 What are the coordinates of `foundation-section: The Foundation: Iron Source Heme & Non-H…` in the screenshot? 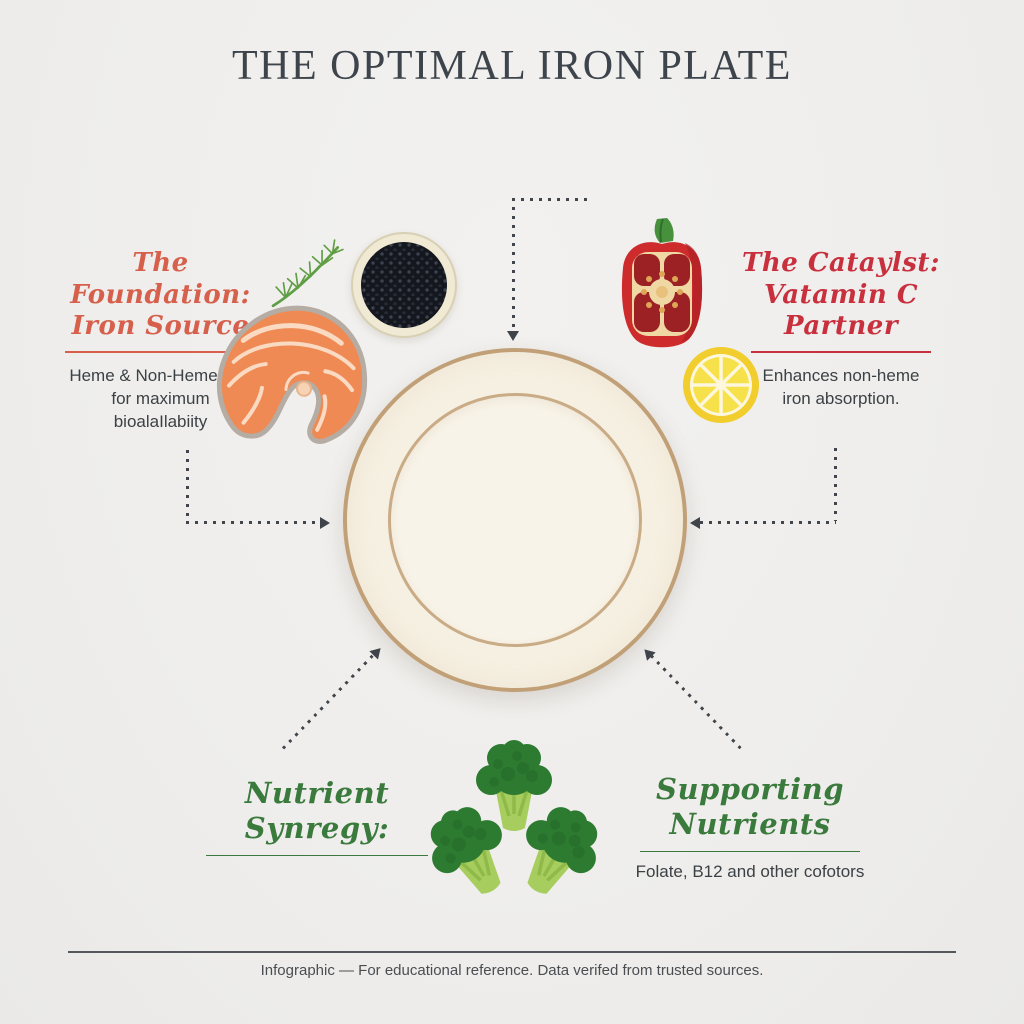 It's located at (160, 340).